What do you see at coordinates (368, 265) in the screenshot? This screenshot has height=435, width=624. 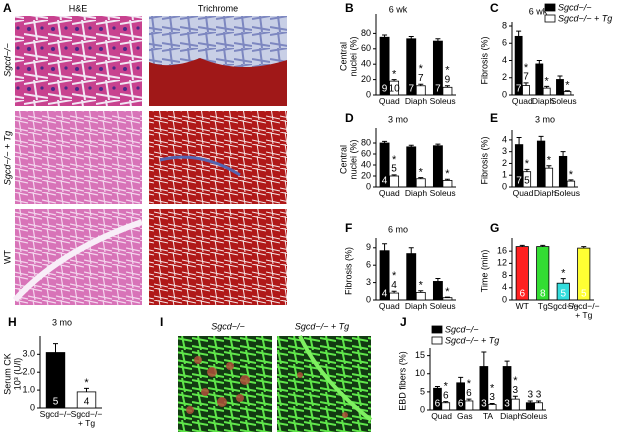 I see `y-tick-label: 6` at bounding box center [368, 265].